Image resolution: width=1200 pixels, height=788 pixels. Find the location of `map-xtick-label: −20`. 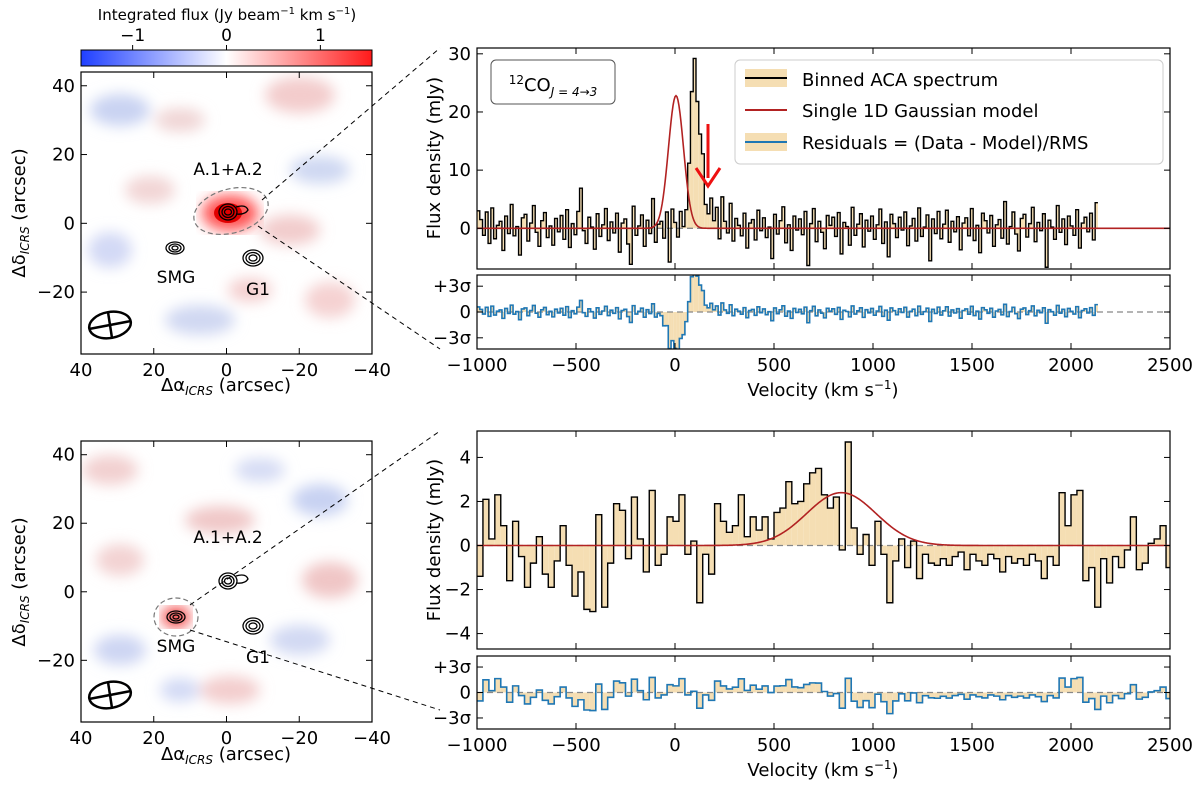

map-xtick-label: −20 is located at coordinates (299, 738).